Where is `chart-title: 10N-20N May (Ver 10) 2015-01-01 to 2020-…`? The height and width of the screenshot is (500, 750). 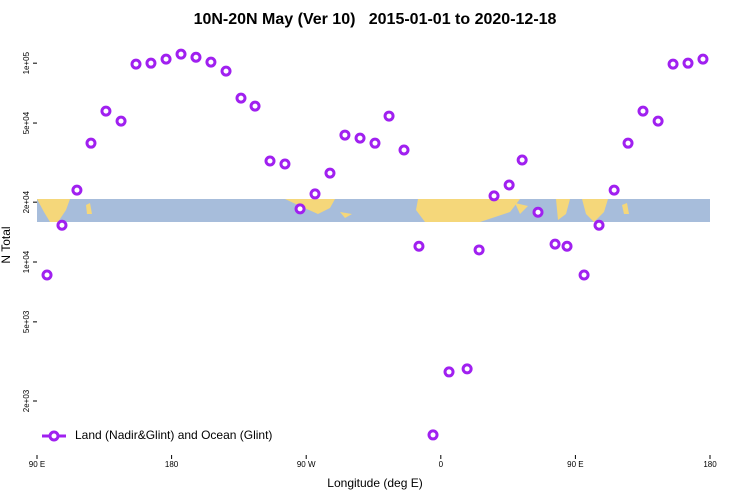 chart-title: 10N-20N May (Ver 10) 2015-01-01 to 2020-… is located at coordinates (375, 19).